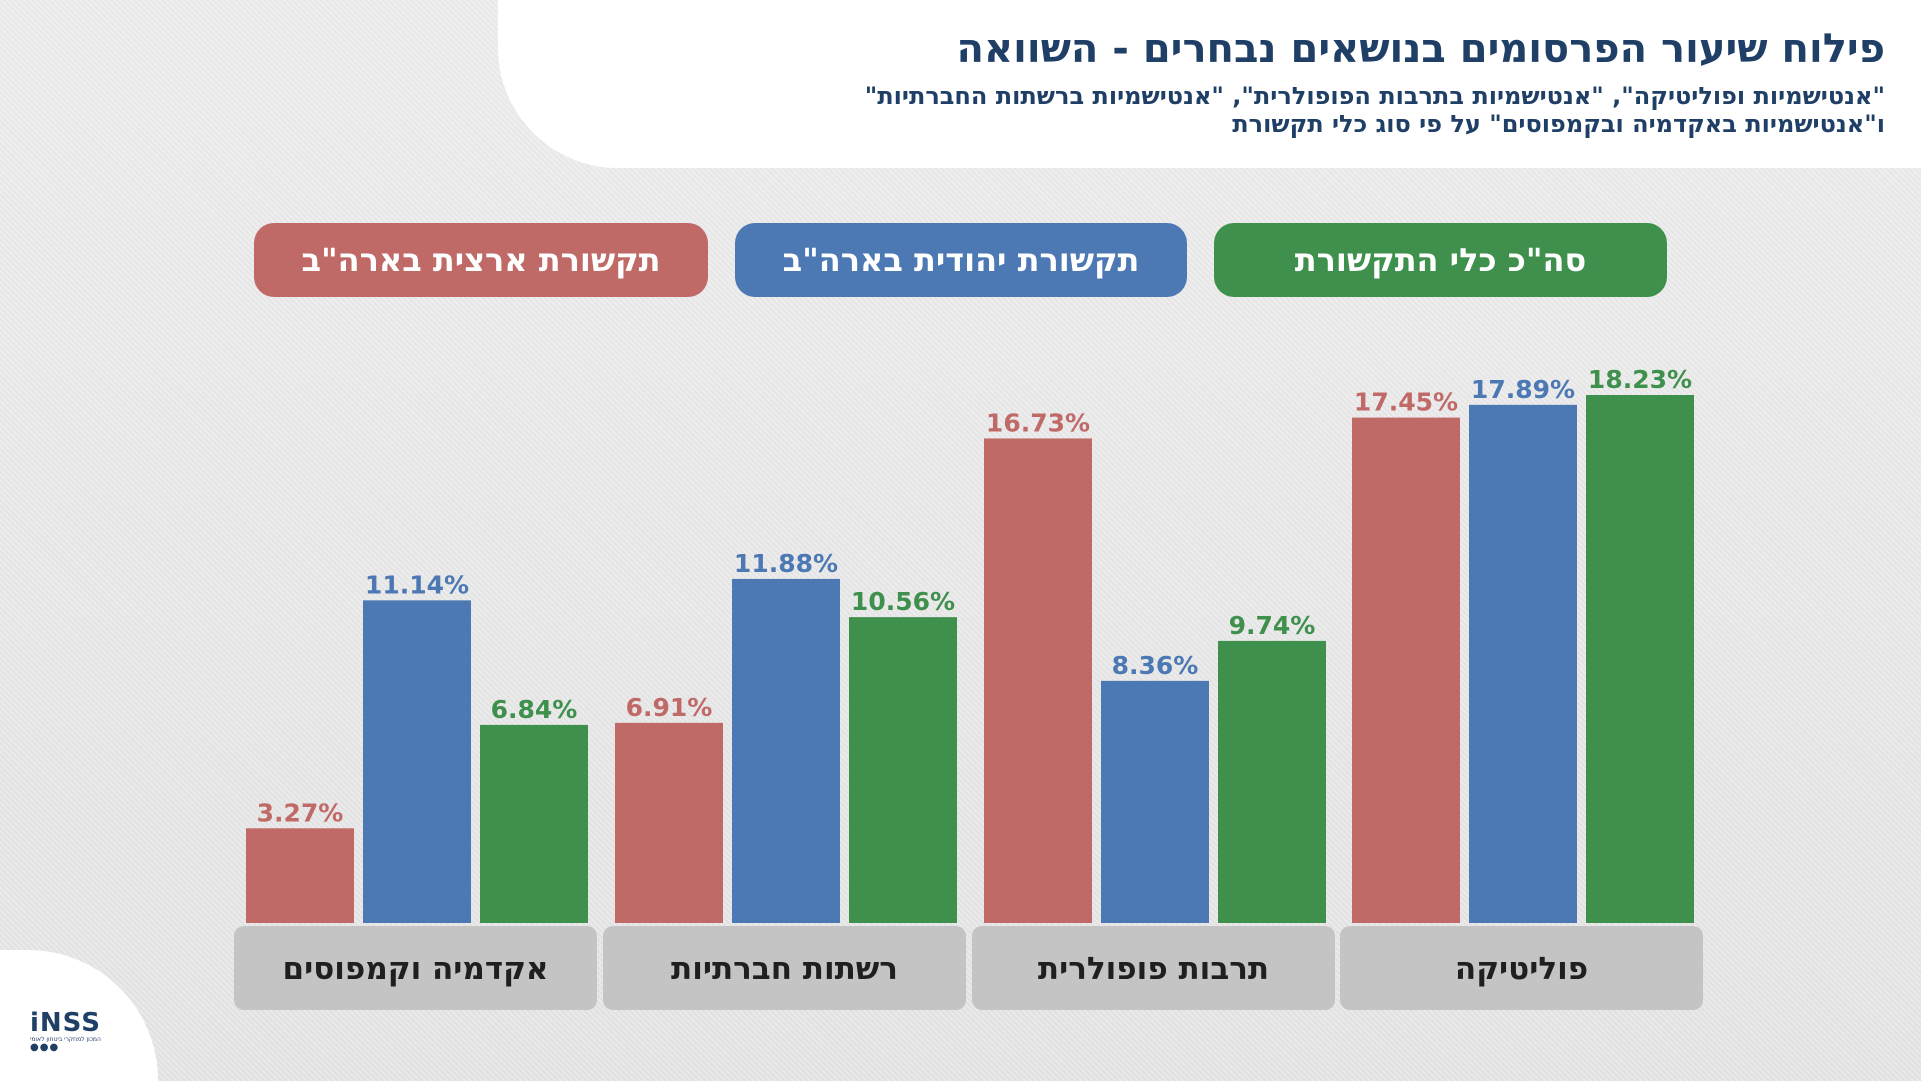 The image size is (1921, 1081). Describe the element at coordinates (1640, 379) in the screenshot. I see `data-label: 18.23%` at that location.